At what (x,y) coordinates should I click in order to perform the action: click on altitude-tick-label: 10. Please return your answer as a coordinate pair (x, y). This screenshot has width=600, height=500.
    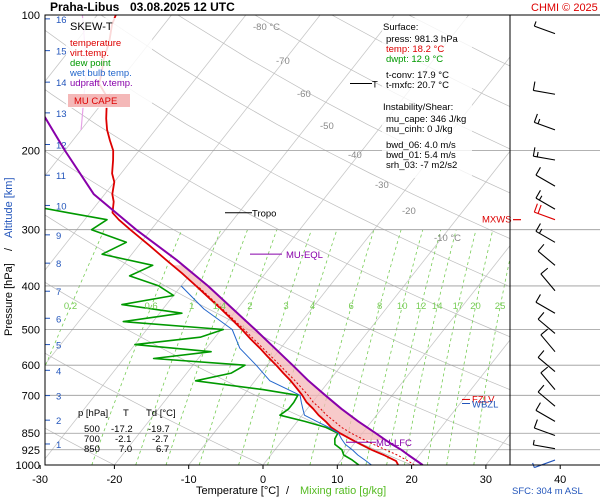
    Looking at the image, I should click on (61, 206).